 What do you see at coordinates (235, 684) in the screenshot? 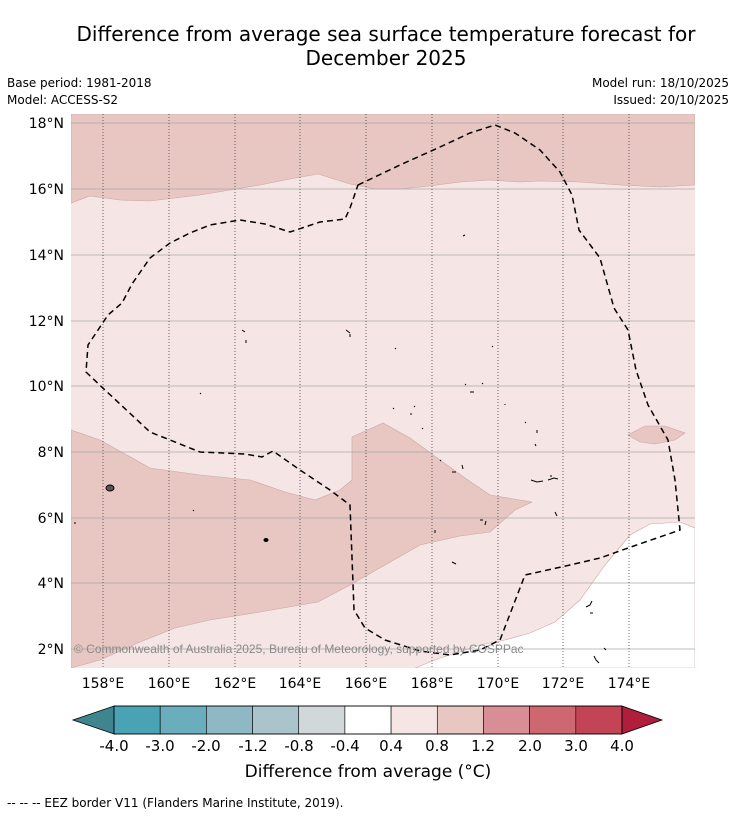
I see `lon-label-162e: 162°E` at bounding box center [235, 684].